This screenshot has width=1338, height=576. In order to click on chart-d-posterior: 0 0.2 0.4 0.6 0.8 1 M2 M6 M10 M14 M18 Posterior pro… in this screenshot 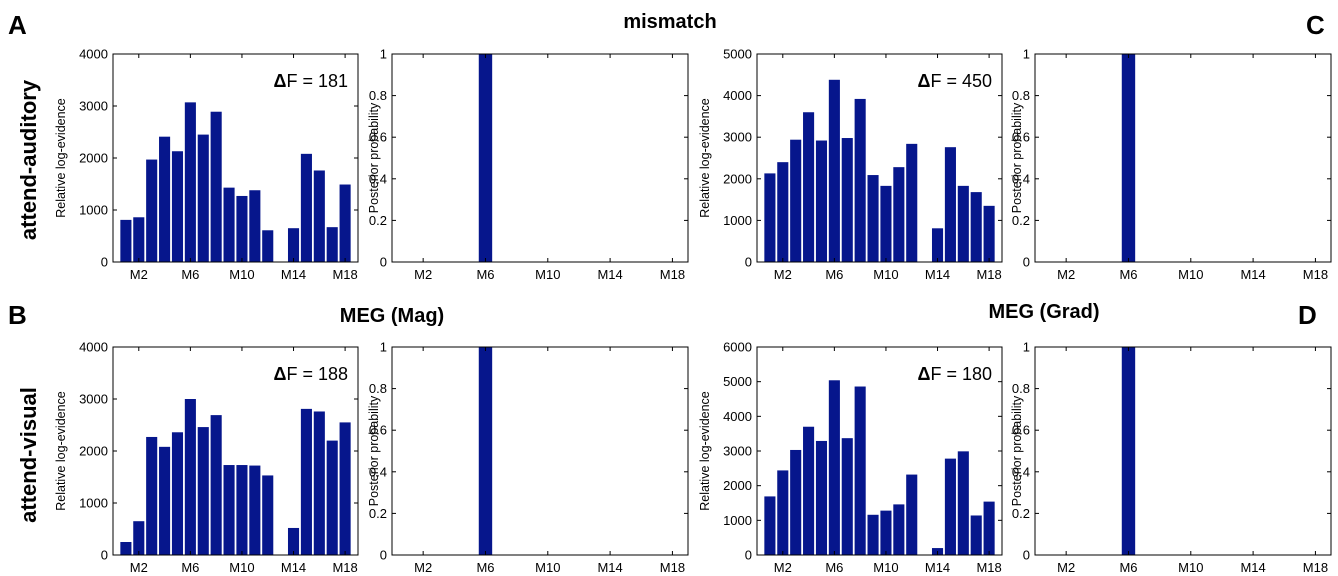, I will do `click(1171, 457)`.